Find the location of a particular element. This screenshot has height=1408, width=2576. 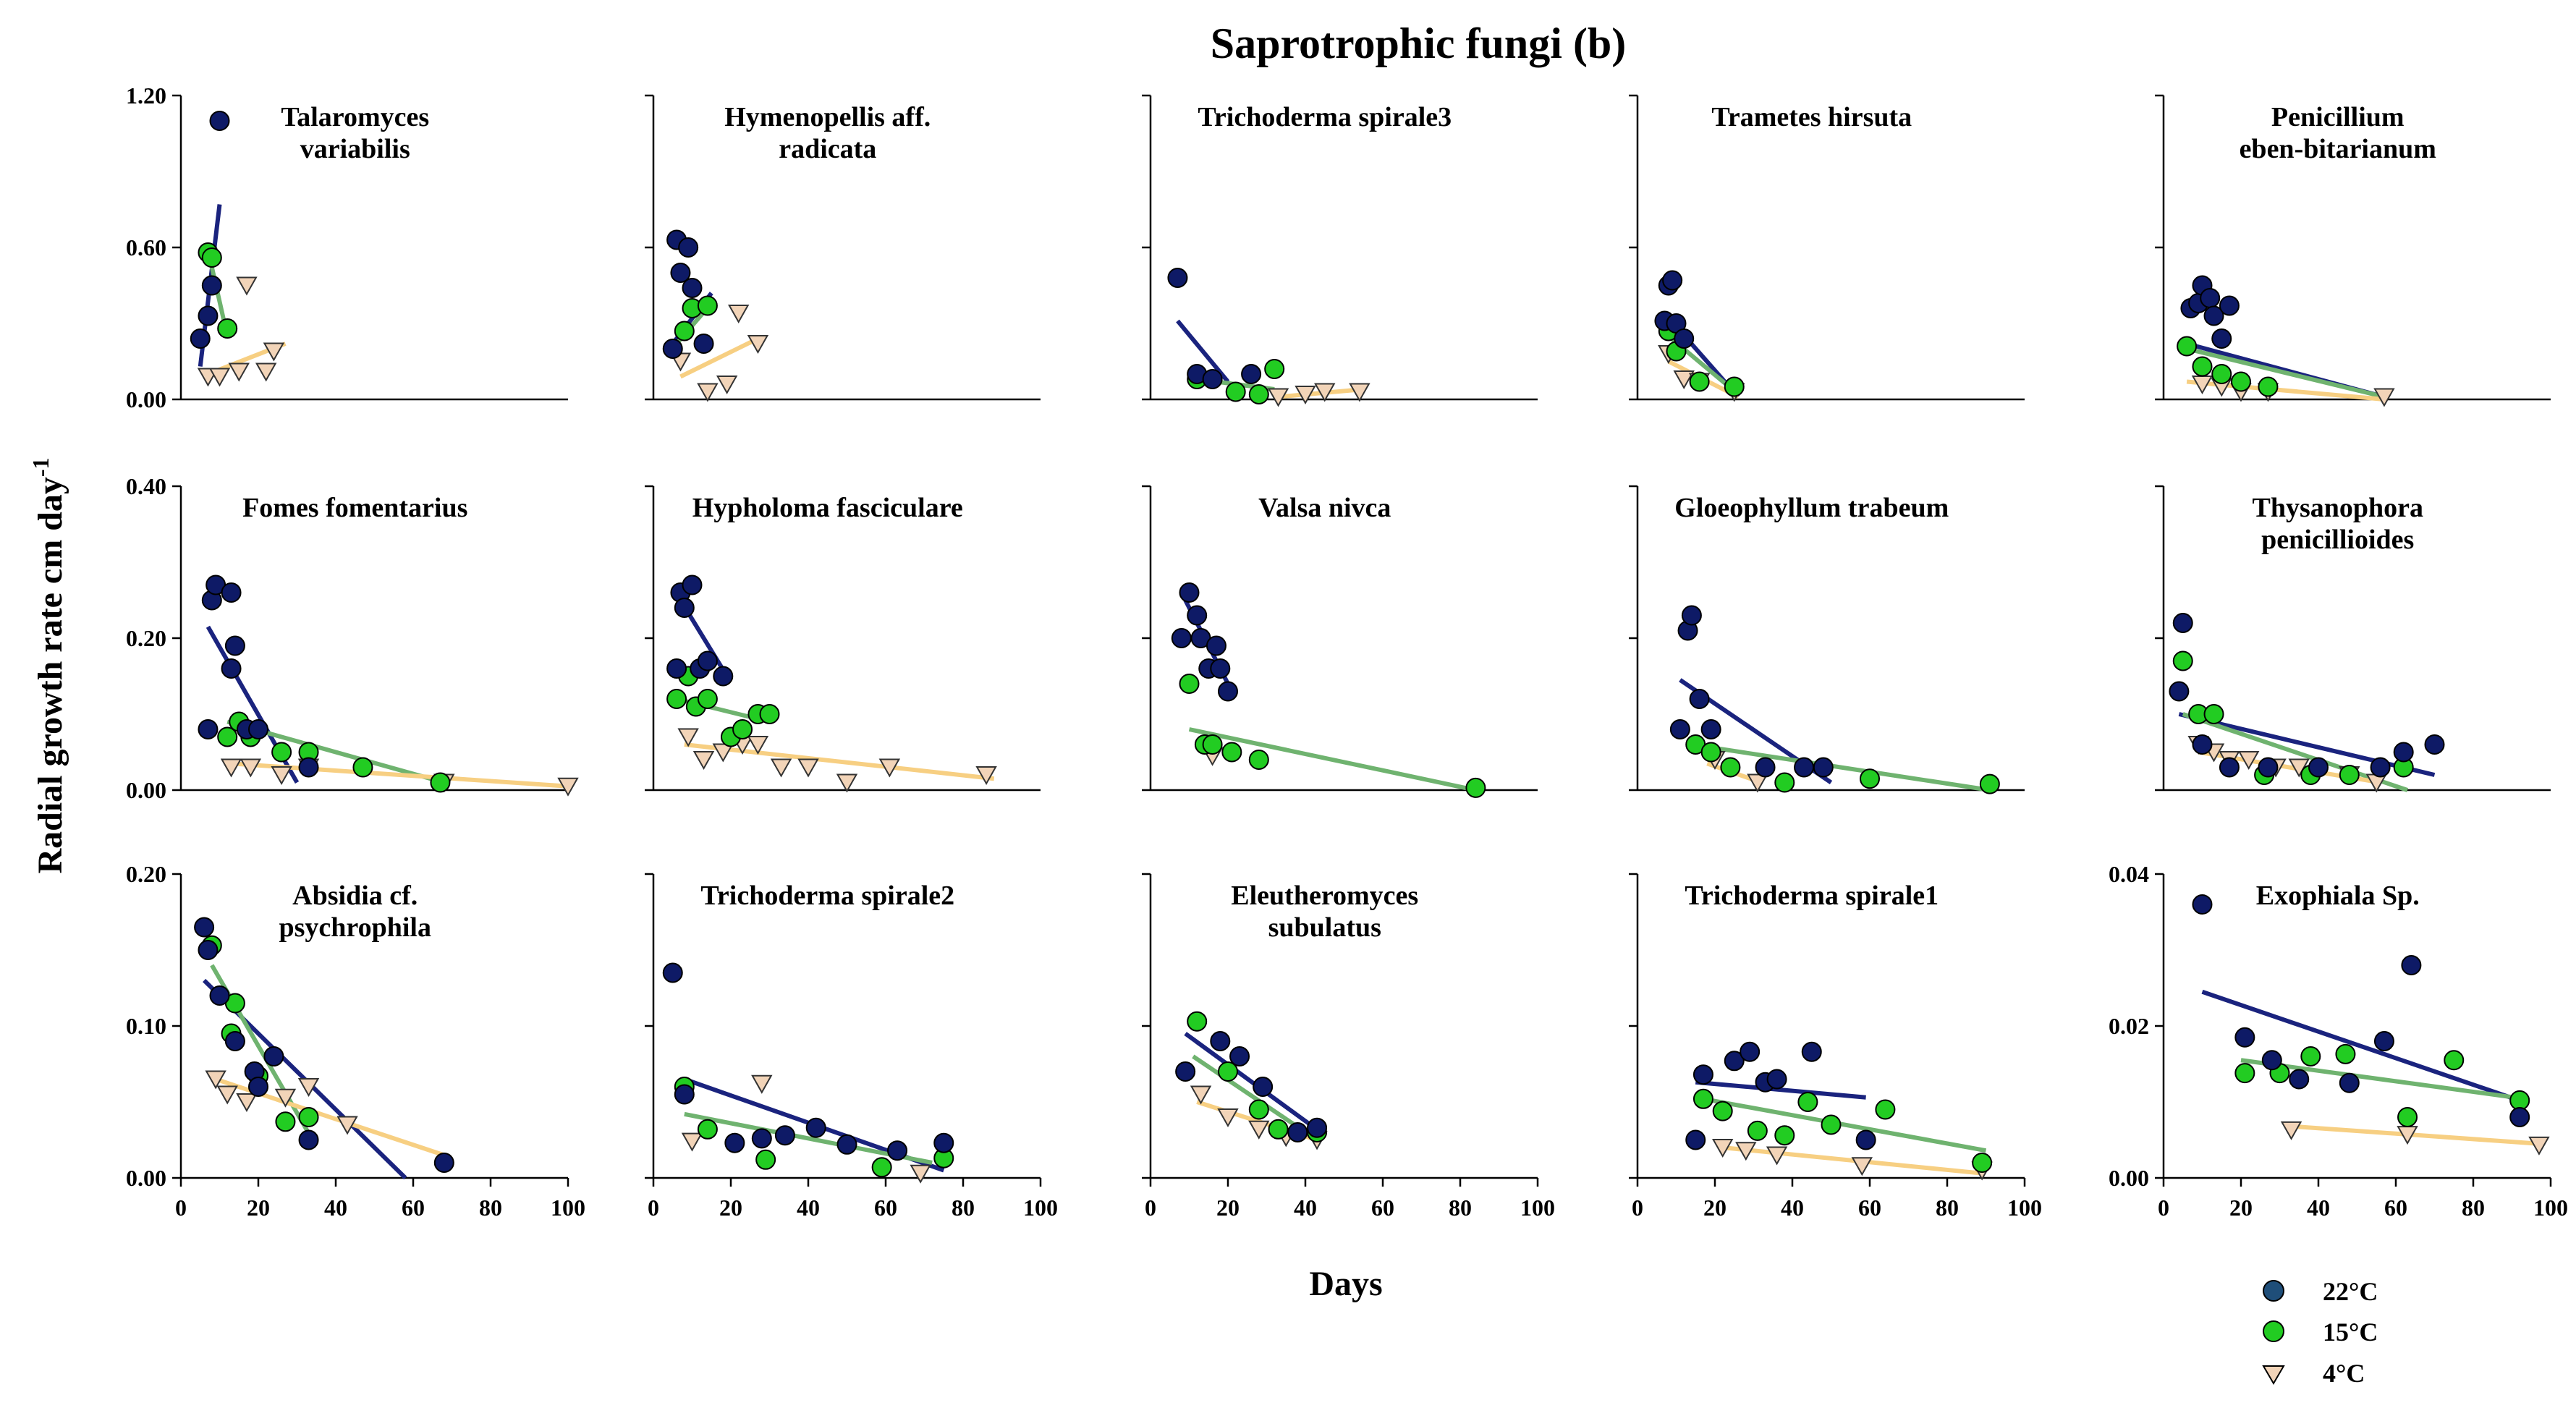

legend-marker-15c is located at coordinates (2273, 1331).